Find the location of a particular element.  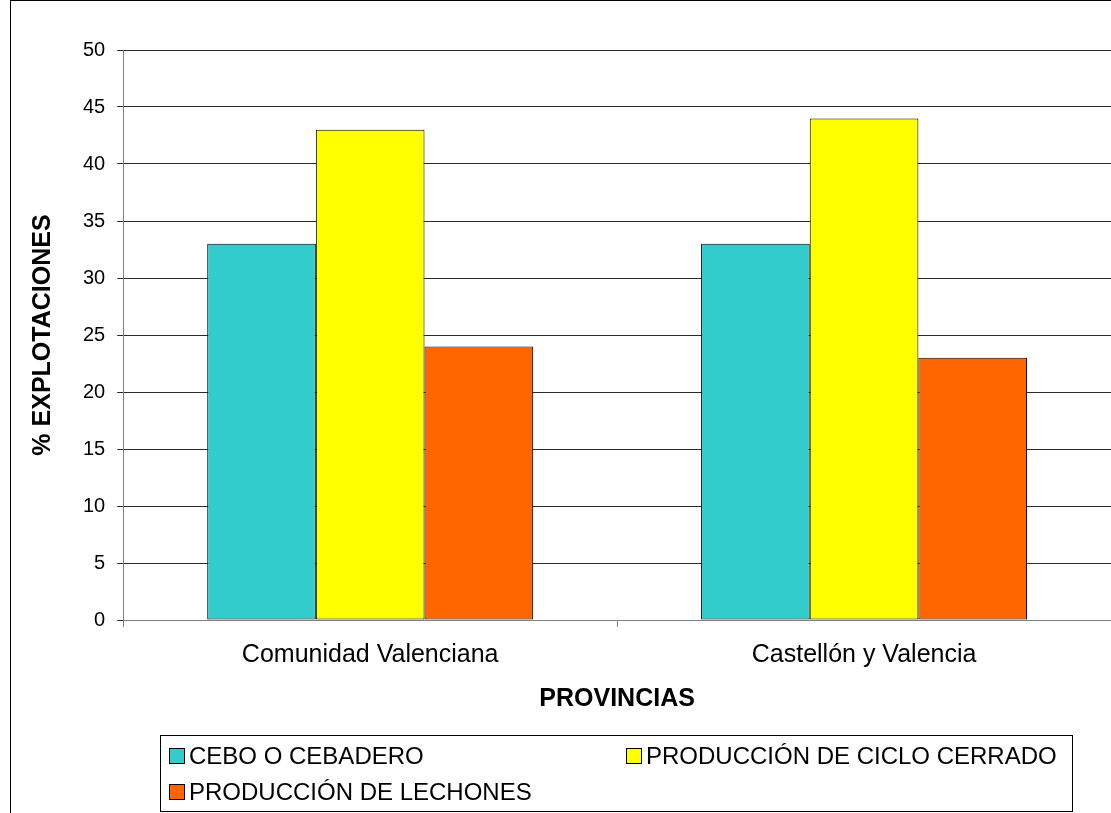

x-tick-label: Comunidad Valenciana is located at coordinates (370, 652).